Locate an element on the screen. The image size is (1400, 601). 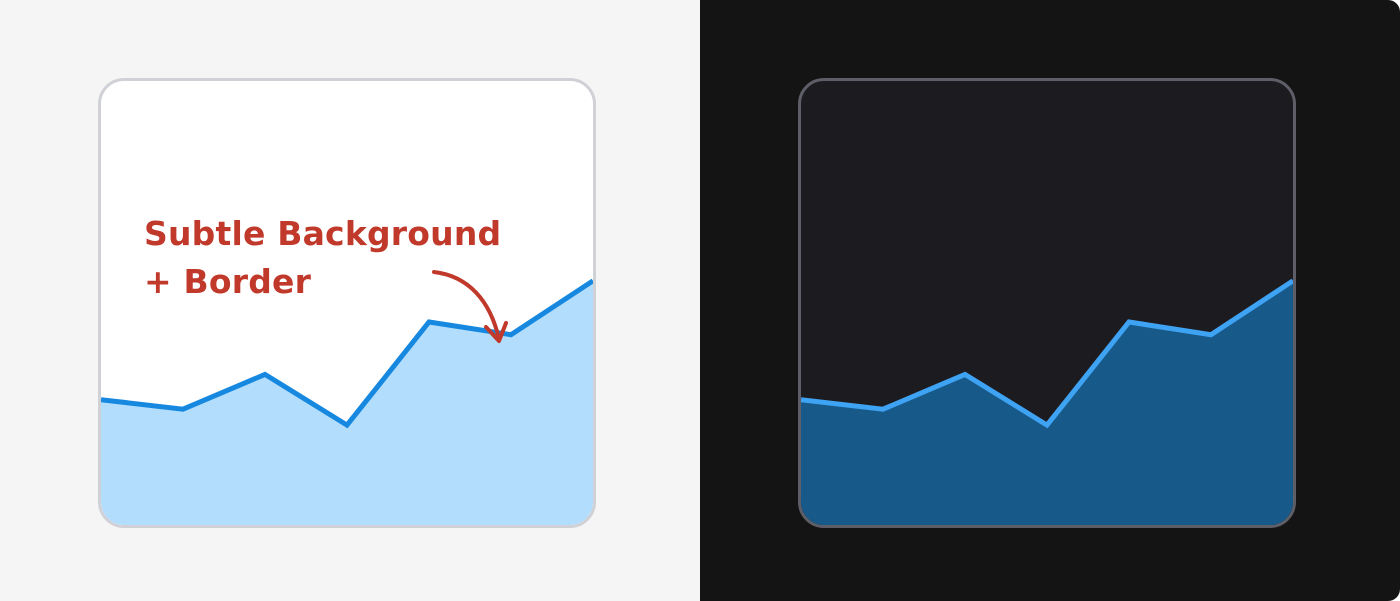
dark-area-chart is located at coordinates (1047, 401).